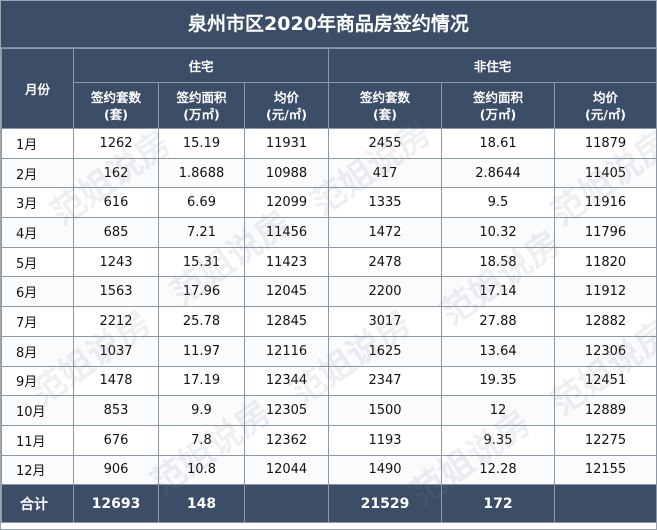  What do you see at coordinates (201, 351) in the screenshot?
I see `cell-res-area: 11.97` at bounding box center [201, 351].